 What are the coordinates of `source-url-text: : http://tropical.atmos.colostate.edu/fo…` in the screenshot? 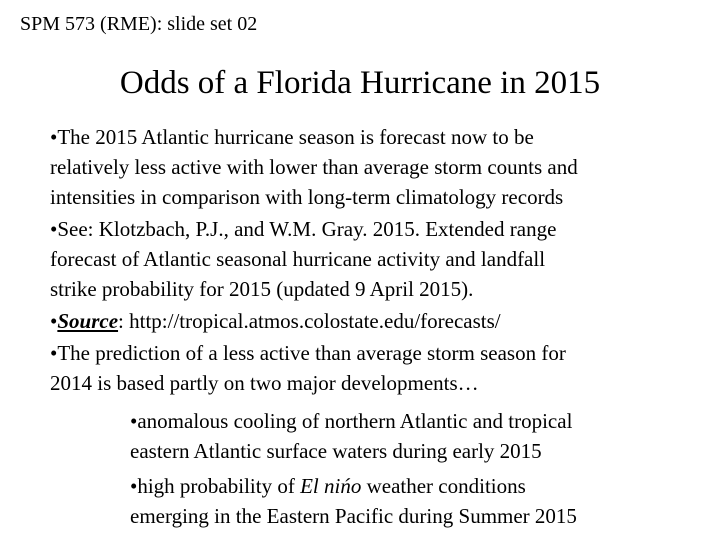 It's located at (309, 321).